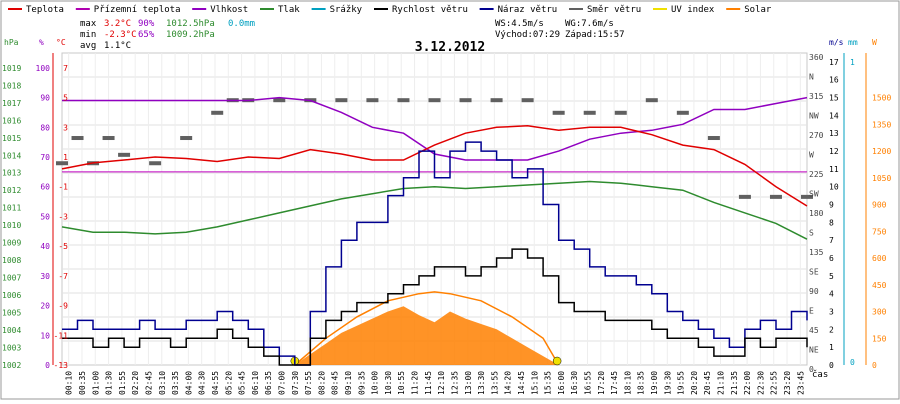 The width and height of the screenshot is (900, 404). I want to click on y-tick-temperature: -5, so click(63, 246).